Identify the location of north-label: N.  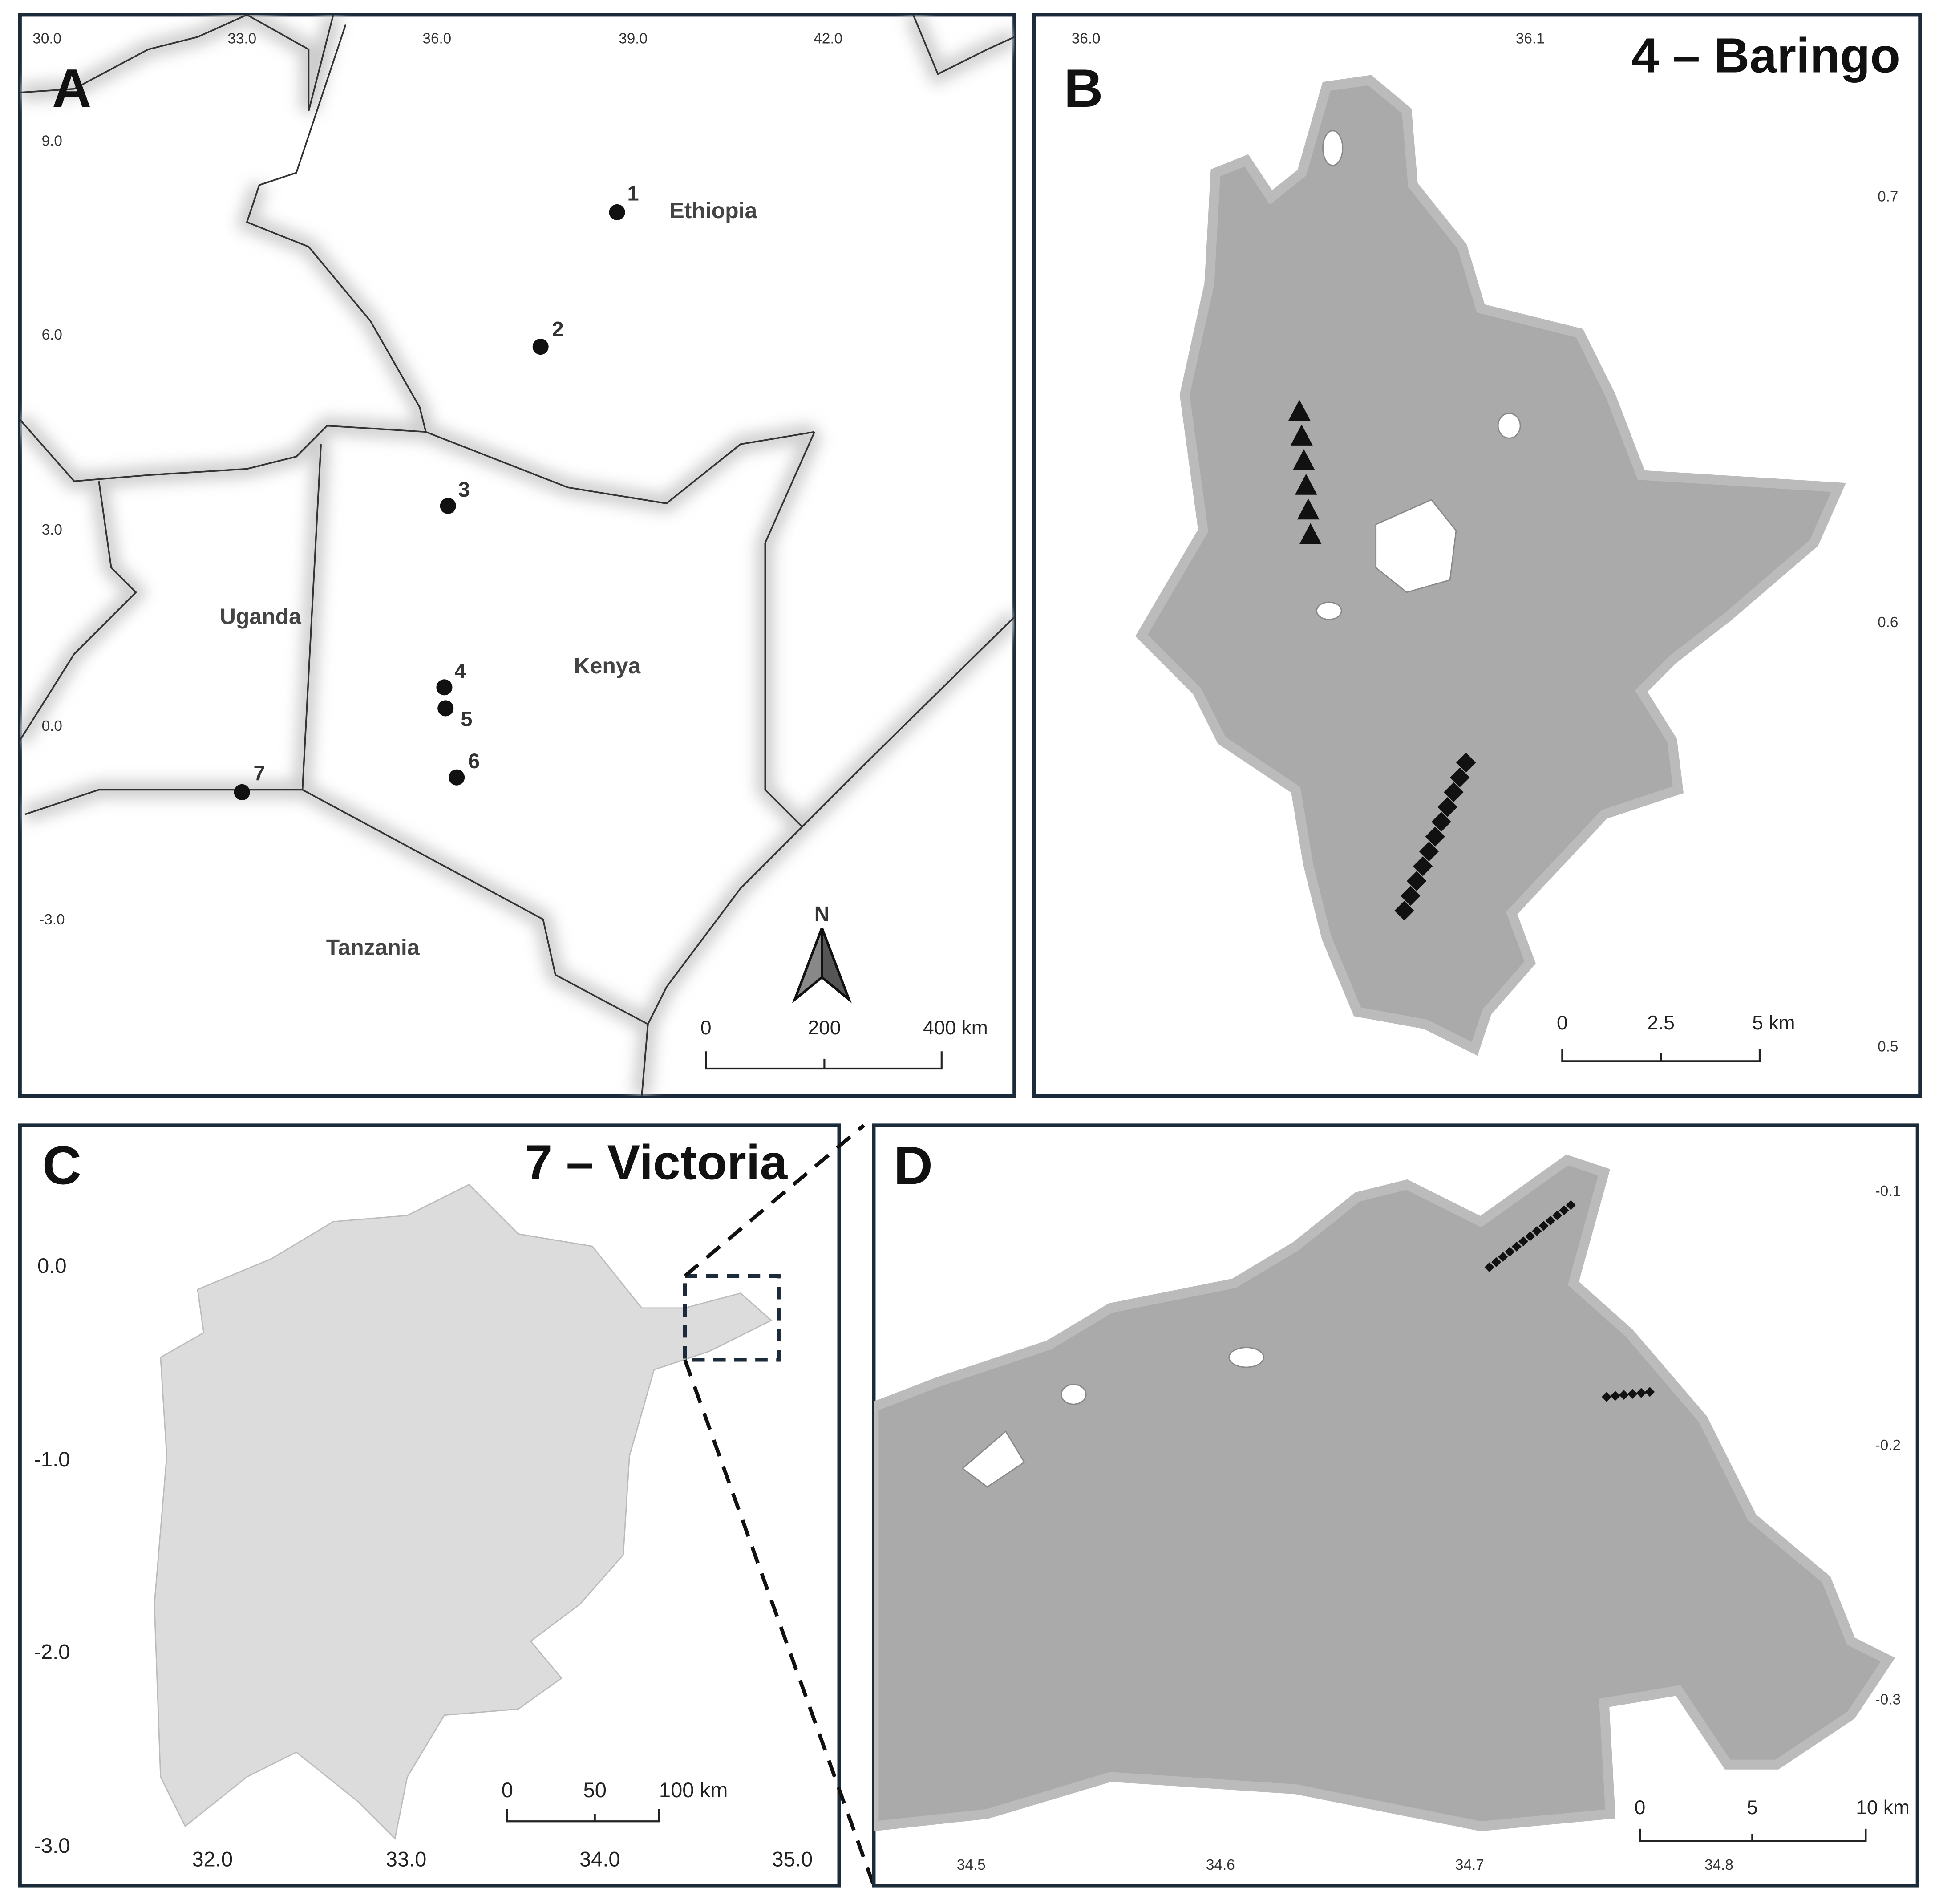
(822, 914).